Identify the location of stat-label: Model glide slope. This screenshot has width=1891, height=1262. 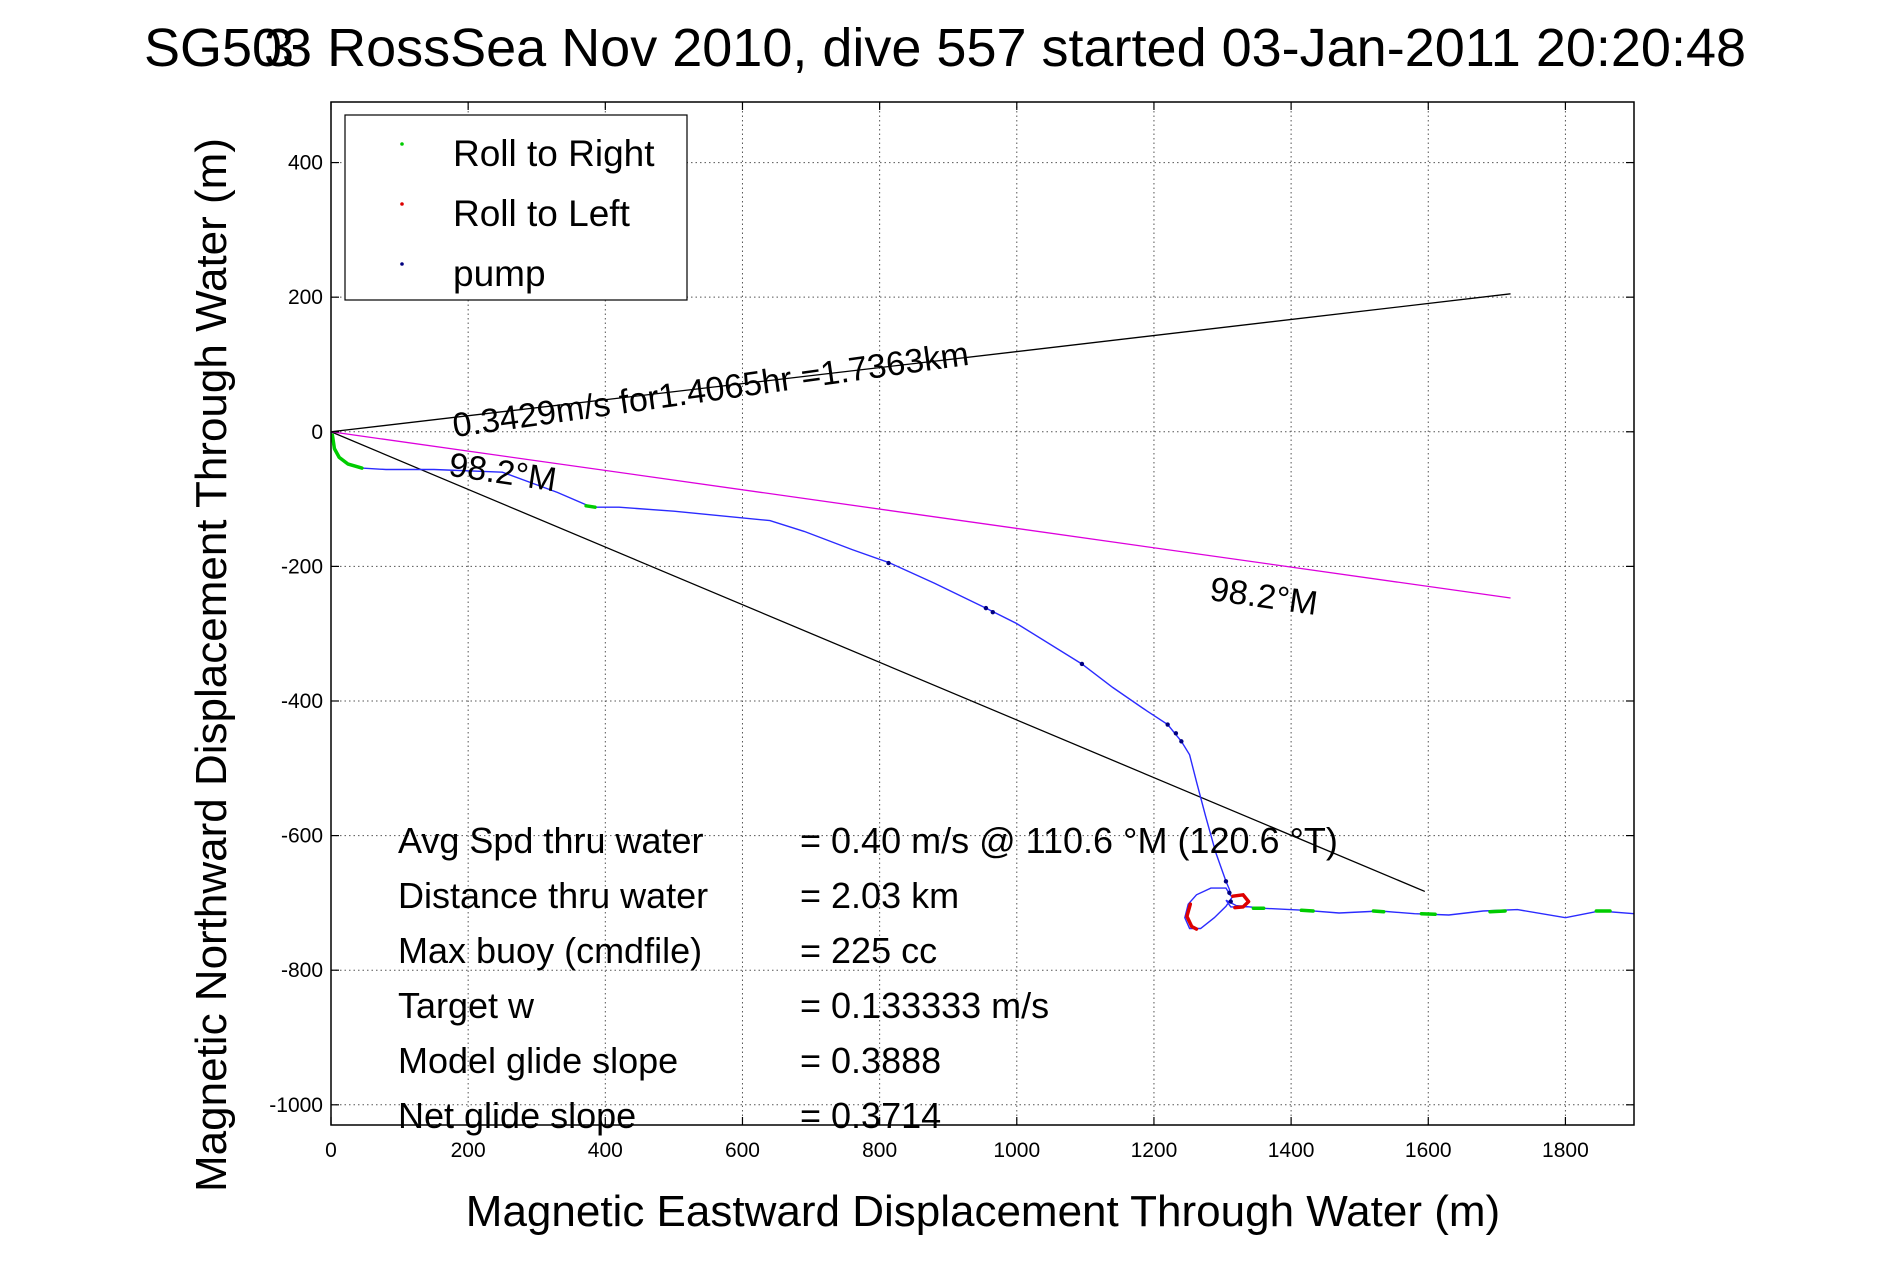
(538, 1060).